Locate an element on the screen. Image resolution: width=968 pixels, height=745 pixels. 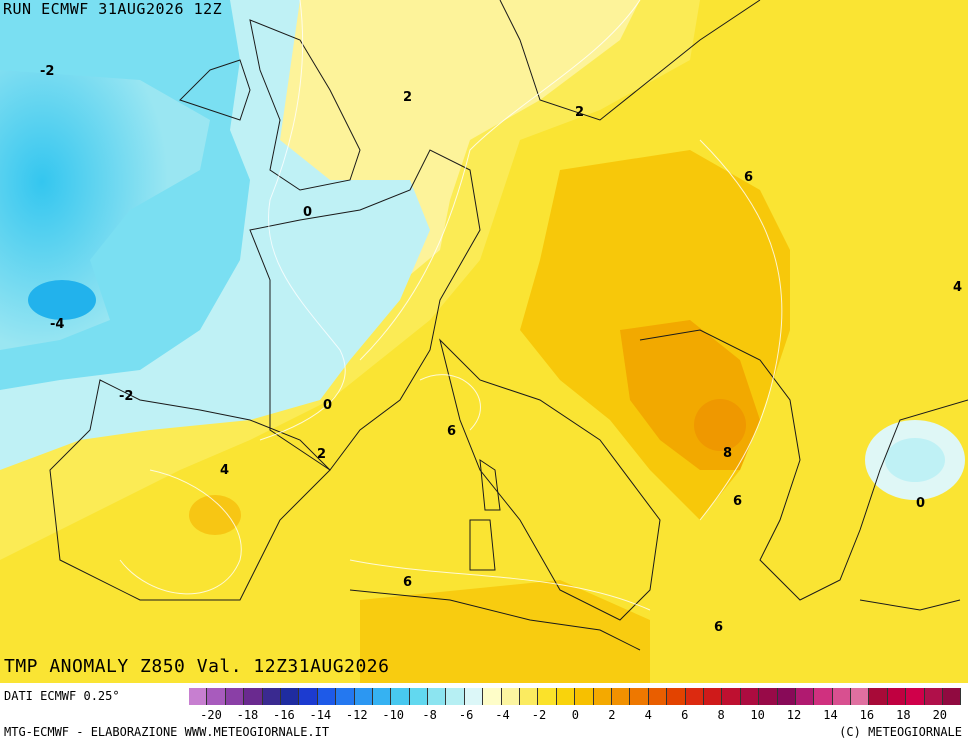
data-source-label: DATI ECMWF 0.25° is located at coordinates (62, 696).